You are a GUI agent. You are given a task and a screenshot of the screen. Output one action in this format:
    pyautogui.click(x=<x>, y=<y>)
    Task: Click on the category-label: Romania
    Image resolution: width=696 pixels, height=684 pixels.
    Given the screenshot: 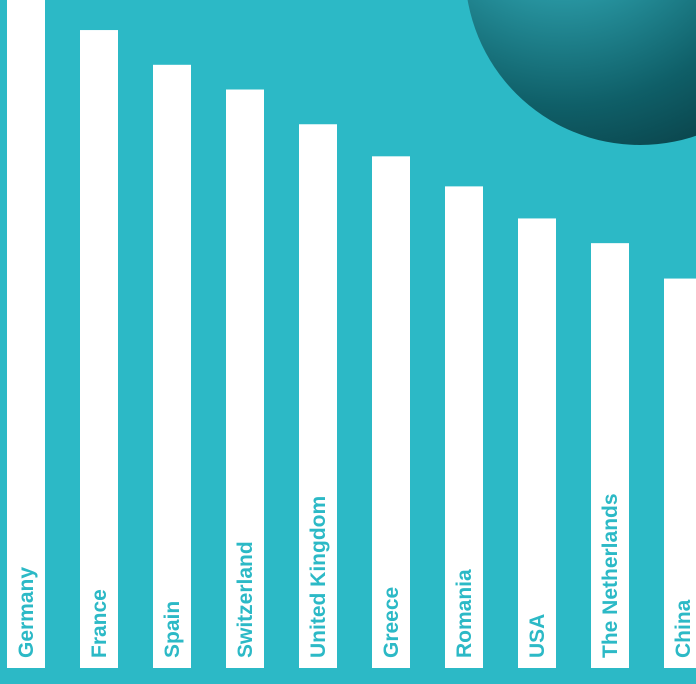 What is the action you would take?
    pyautogui.click(x=464, y=613)
    